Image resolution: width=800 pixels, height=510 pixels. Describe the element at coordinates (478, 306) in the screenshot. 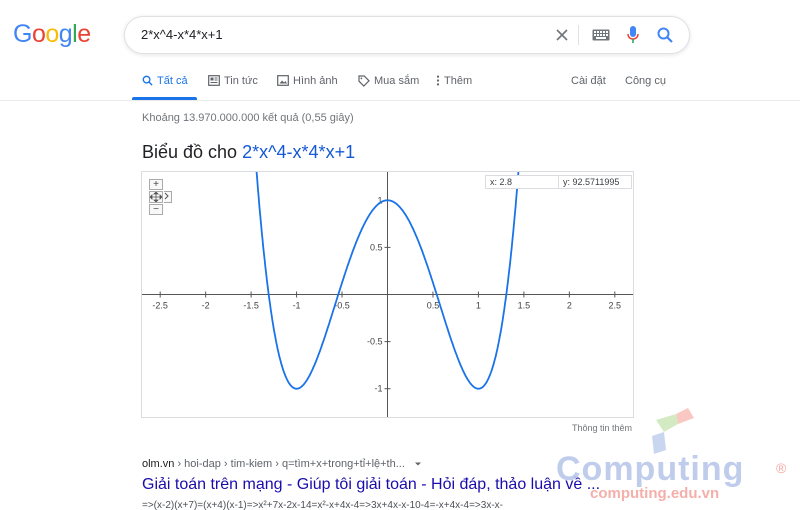

I see `x-tick-label: 1` at that location.